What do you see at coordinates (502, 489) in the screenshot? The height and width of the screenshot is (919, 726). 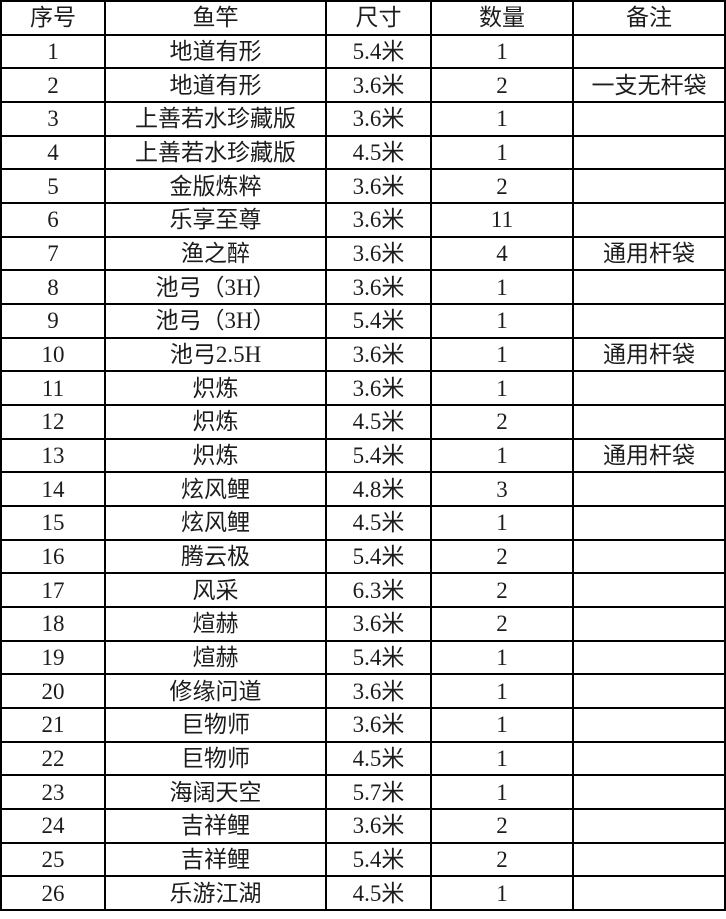 I see `table-cell-quantity: 3` at bounding box center [502, 489].